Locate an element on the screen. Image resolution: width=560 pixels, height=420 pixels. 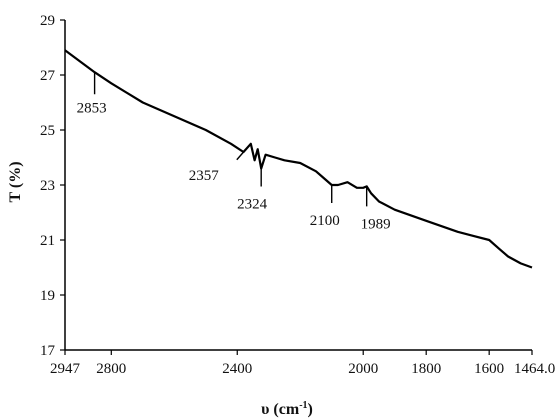
annotation-label: 1989 is located at coordinates (376, 224).